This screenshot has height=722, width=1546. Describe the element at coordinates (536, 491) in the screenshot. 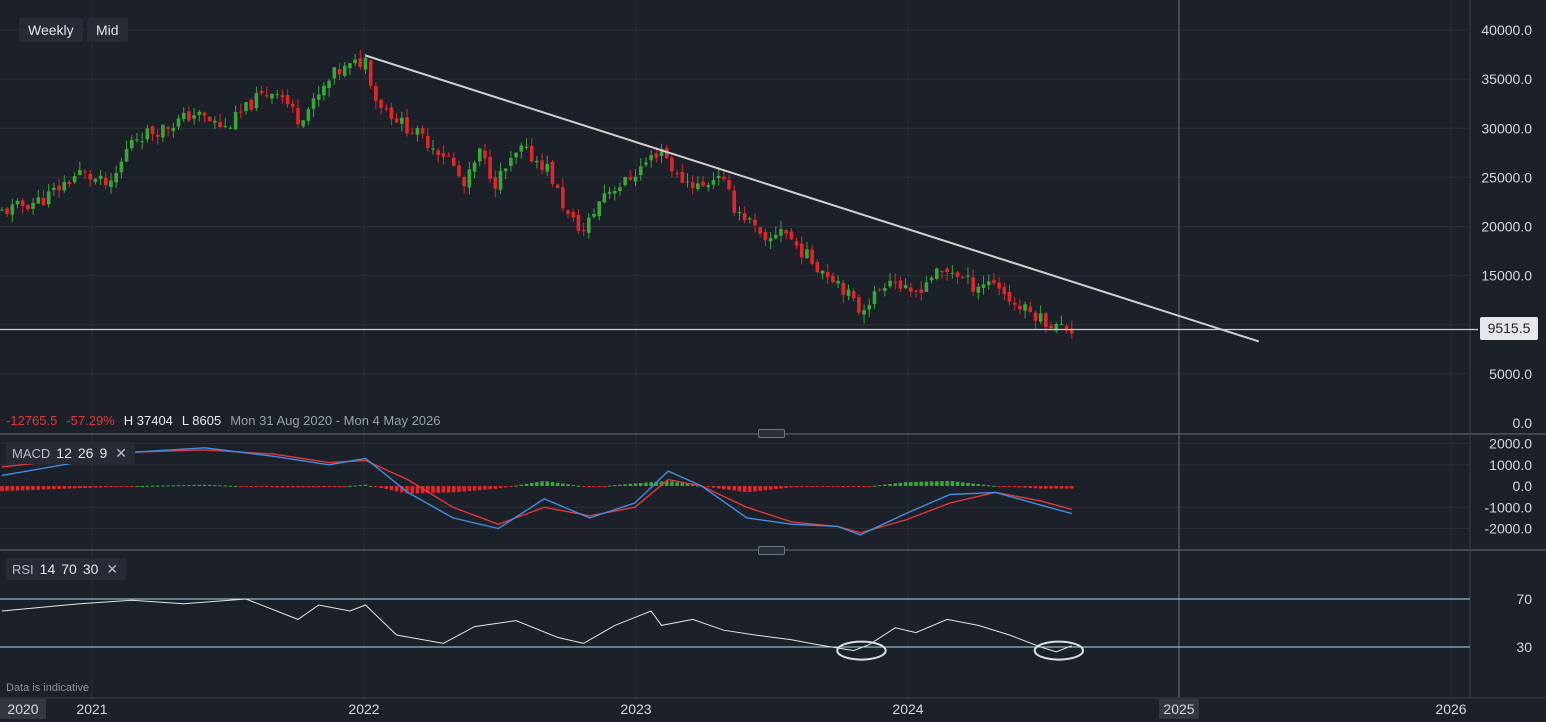

I see `macd-lines` at that location.